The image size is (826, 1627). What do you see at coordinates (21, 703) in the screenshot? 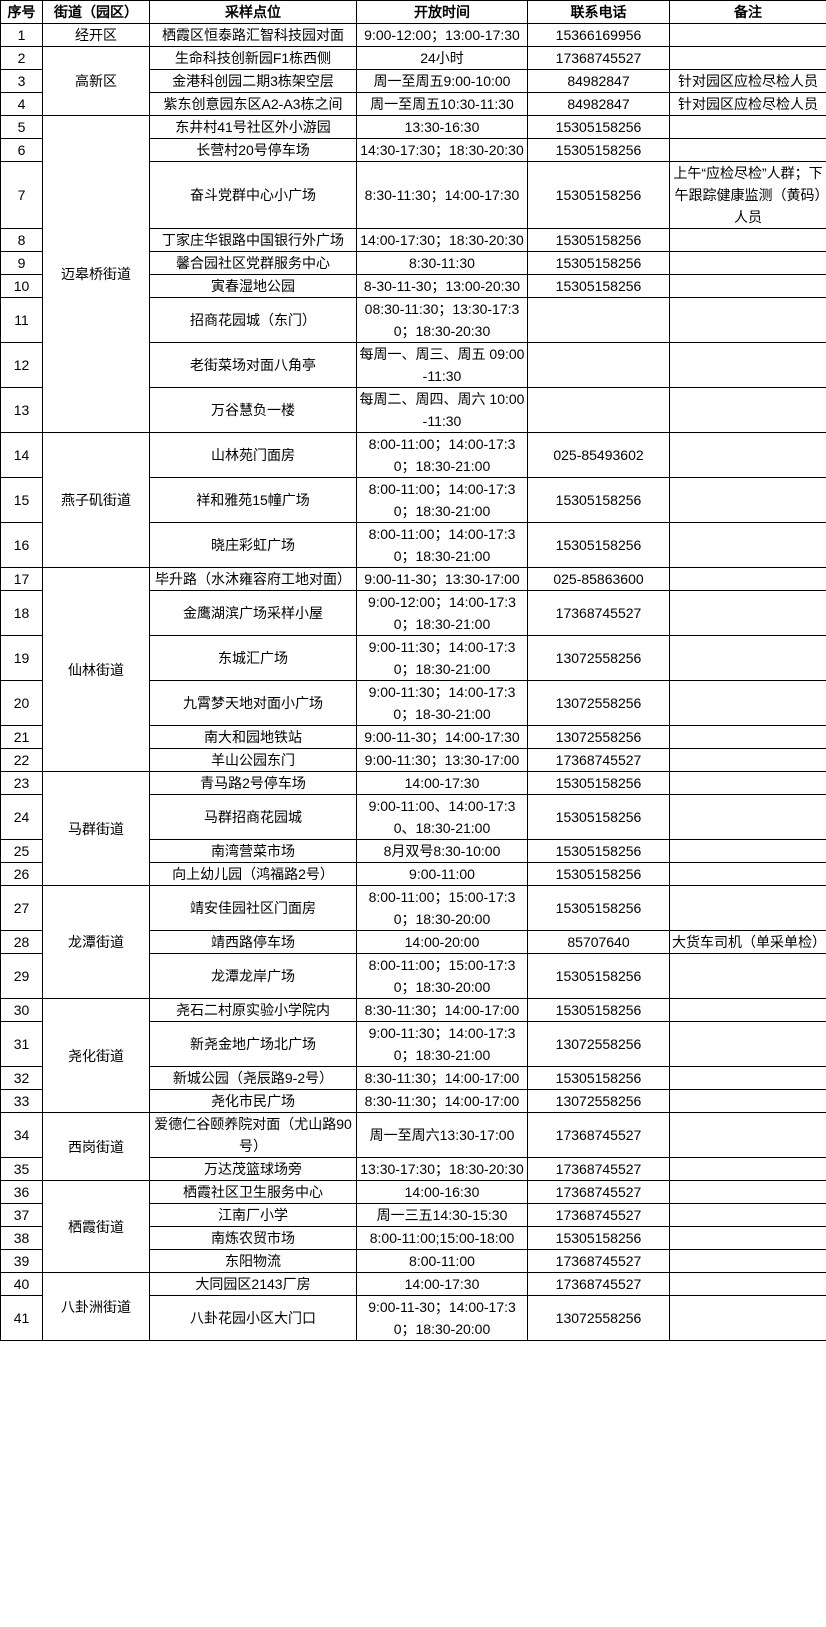
I see `cell-no: 20` at bounding box center [21, 703].